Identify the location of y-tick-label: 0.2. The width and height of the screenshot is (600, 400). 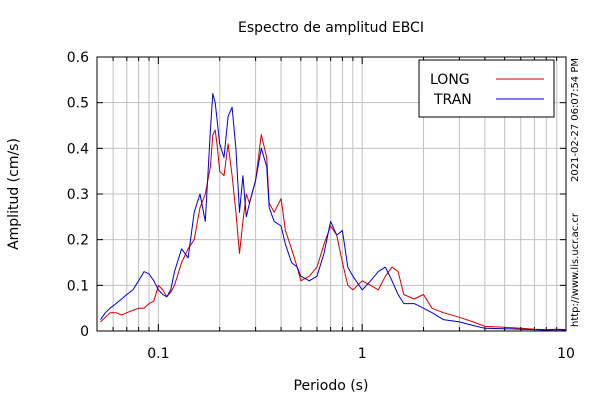
(78, 241).